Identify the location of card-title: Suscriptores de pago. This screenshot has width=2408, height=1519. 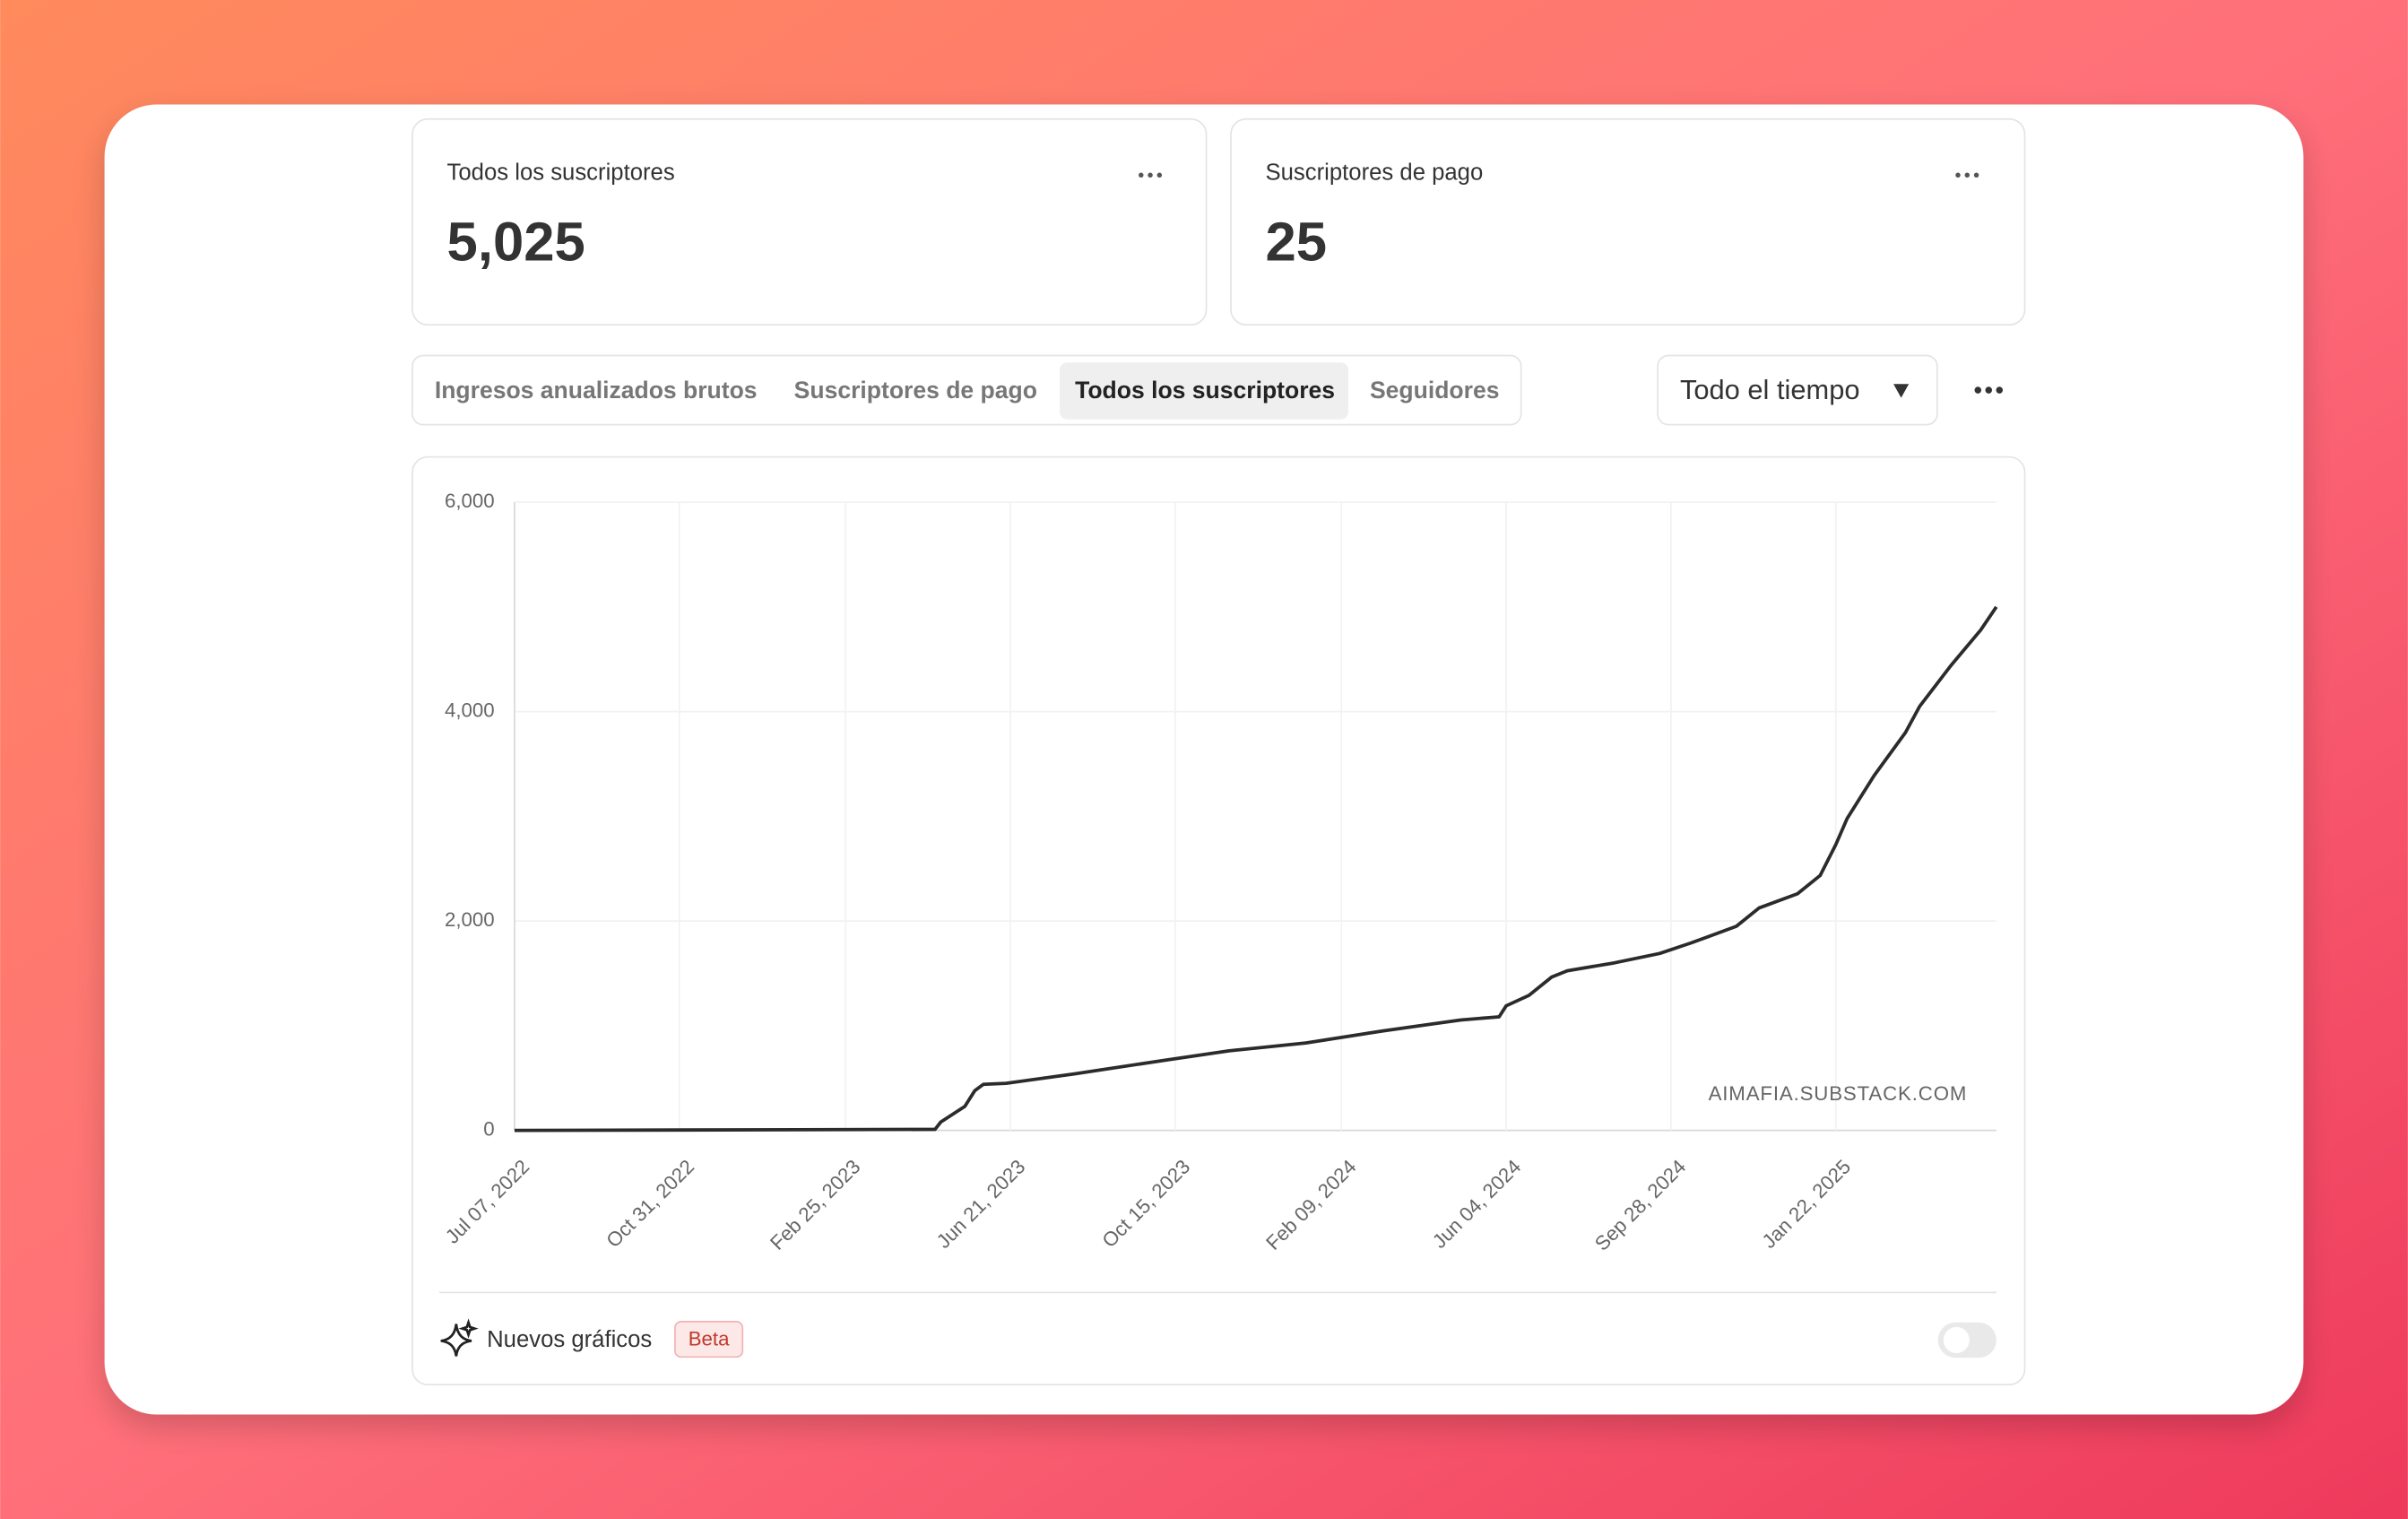
(1375, 173).